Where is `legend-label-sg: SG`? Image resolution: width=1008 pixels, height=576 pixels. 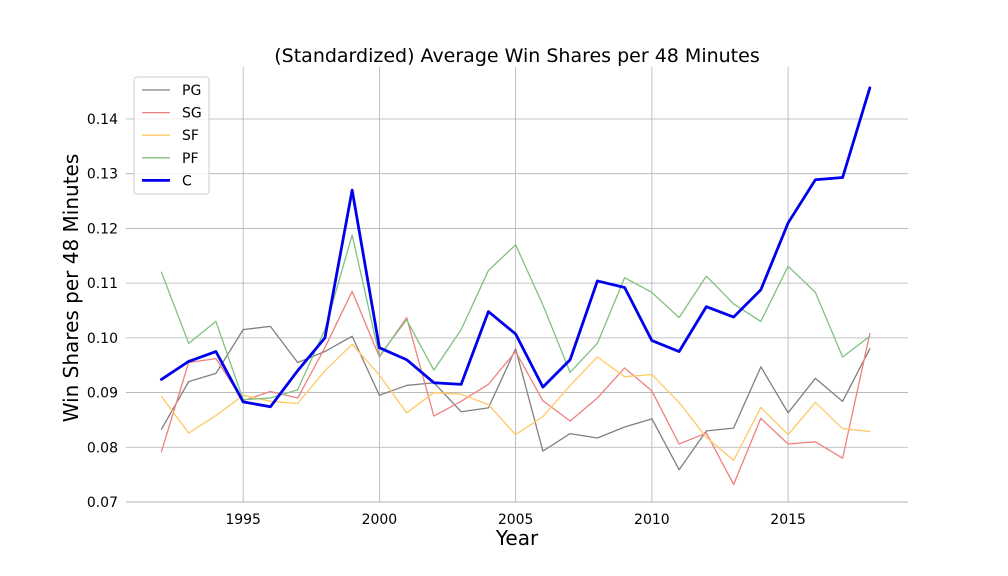 legend-label-sg: SG is located at coordinates (192, 114).